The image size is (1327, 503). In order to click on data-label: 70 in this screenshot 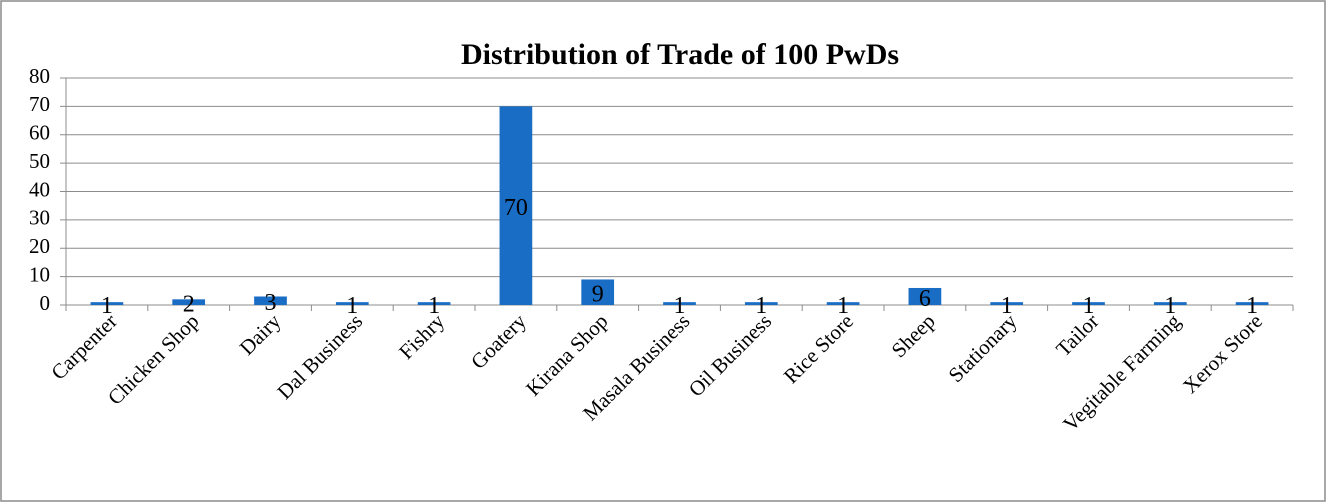, I will do `click(516, 208)`.